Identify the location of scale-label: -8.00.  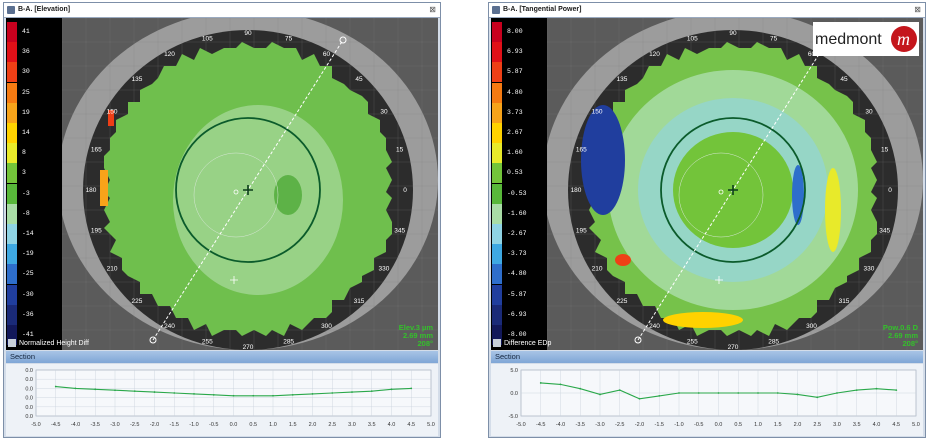
(517, 334).